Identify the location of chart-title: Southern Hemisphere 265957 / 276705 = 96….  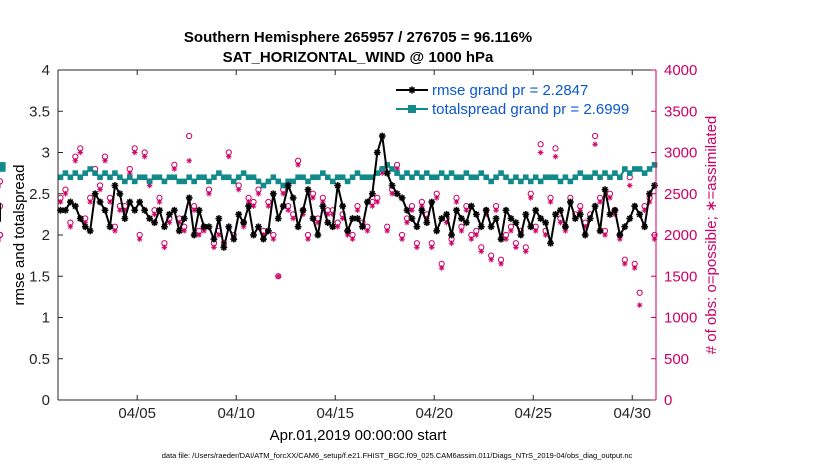
(358, 37).